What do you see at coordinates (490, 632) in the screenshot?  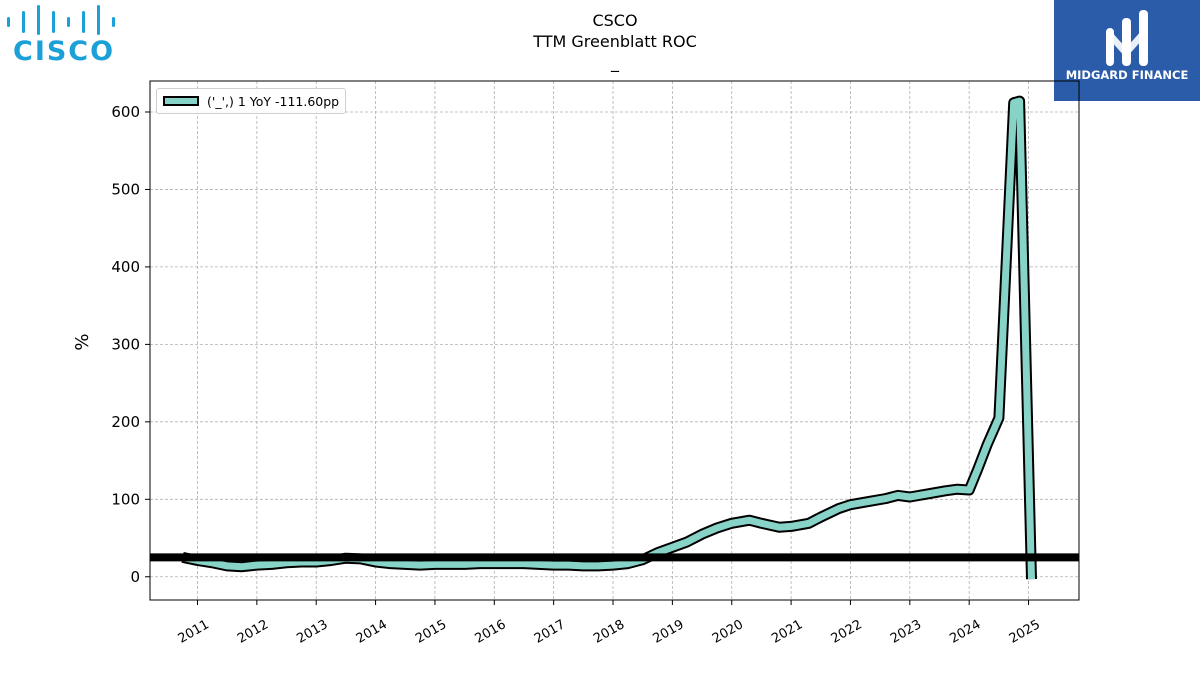 I see `x-tick-label: 2016` at bounding box center [490, 632].